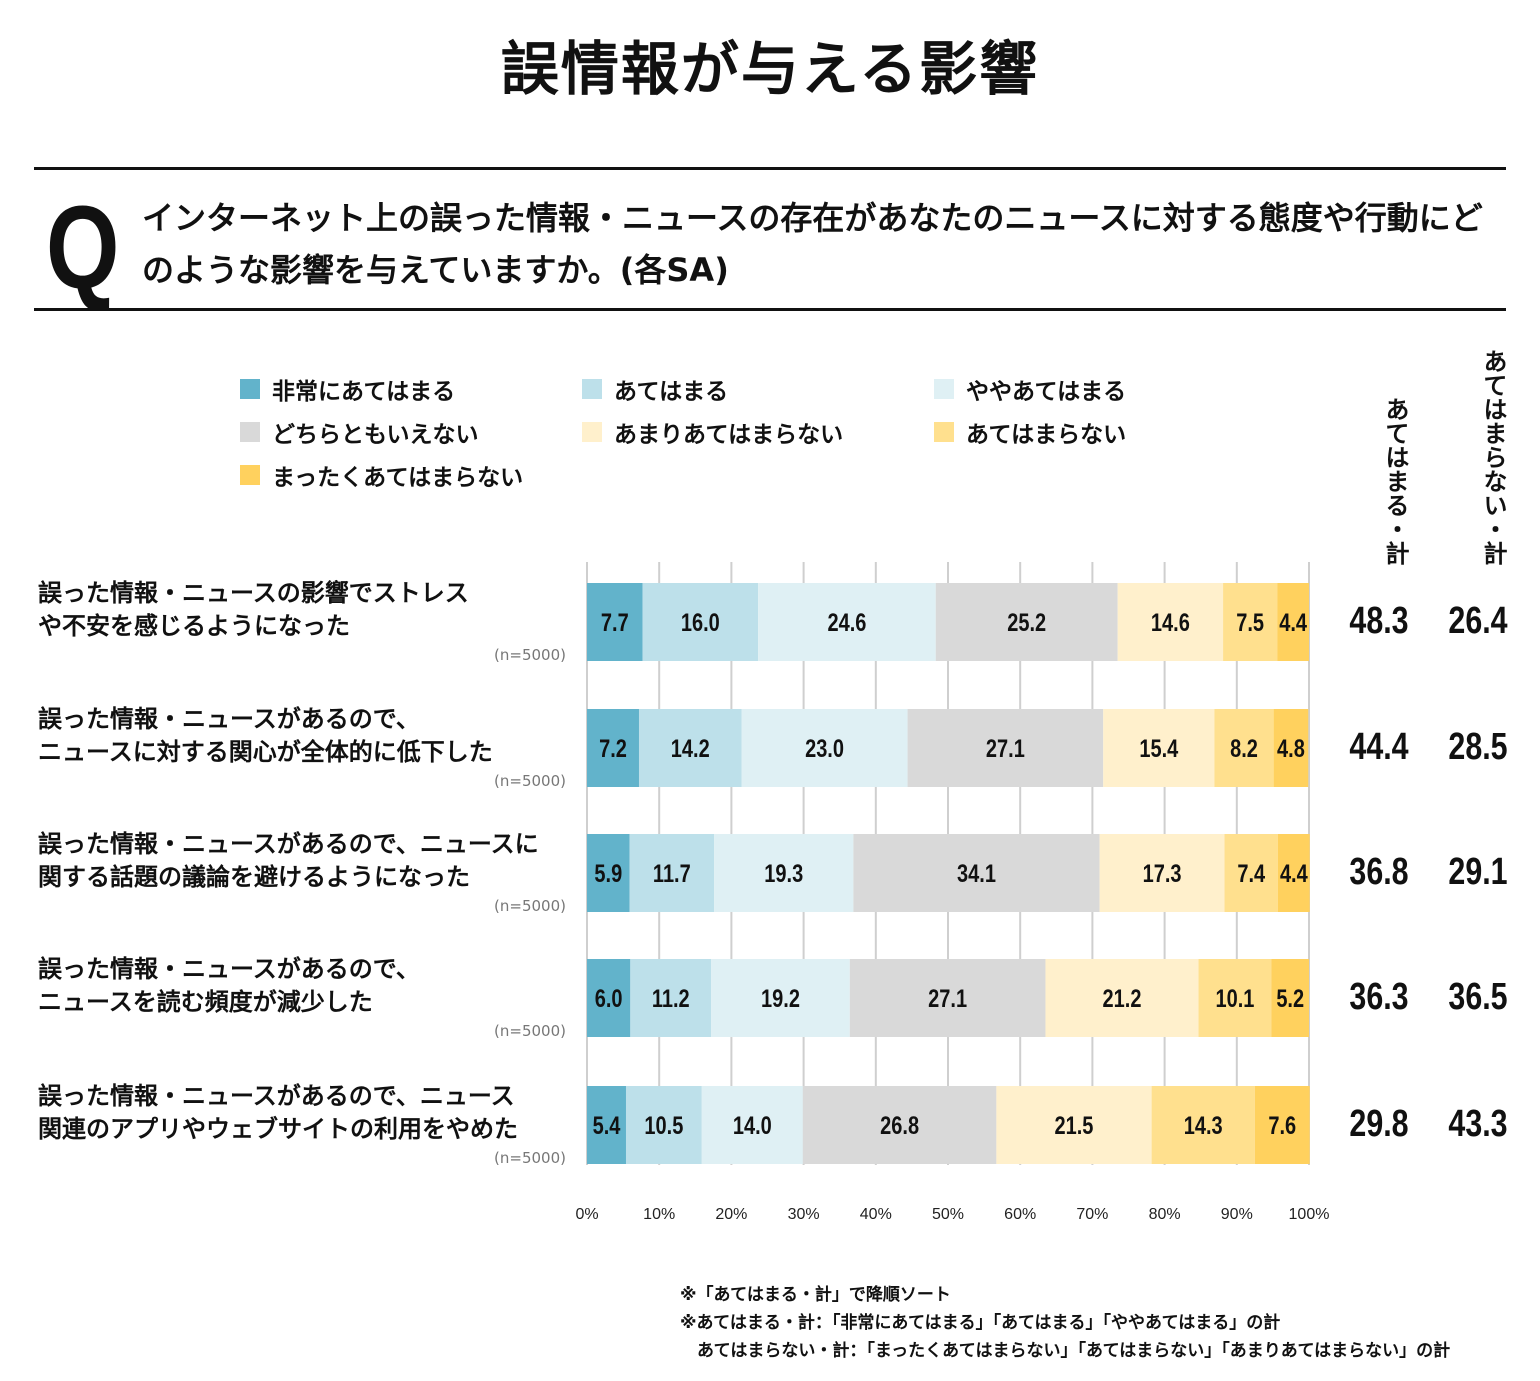 The image size is (1540, 1381). I want to click on totals-header-agree: あてはまる・計, so click(1395, 481).